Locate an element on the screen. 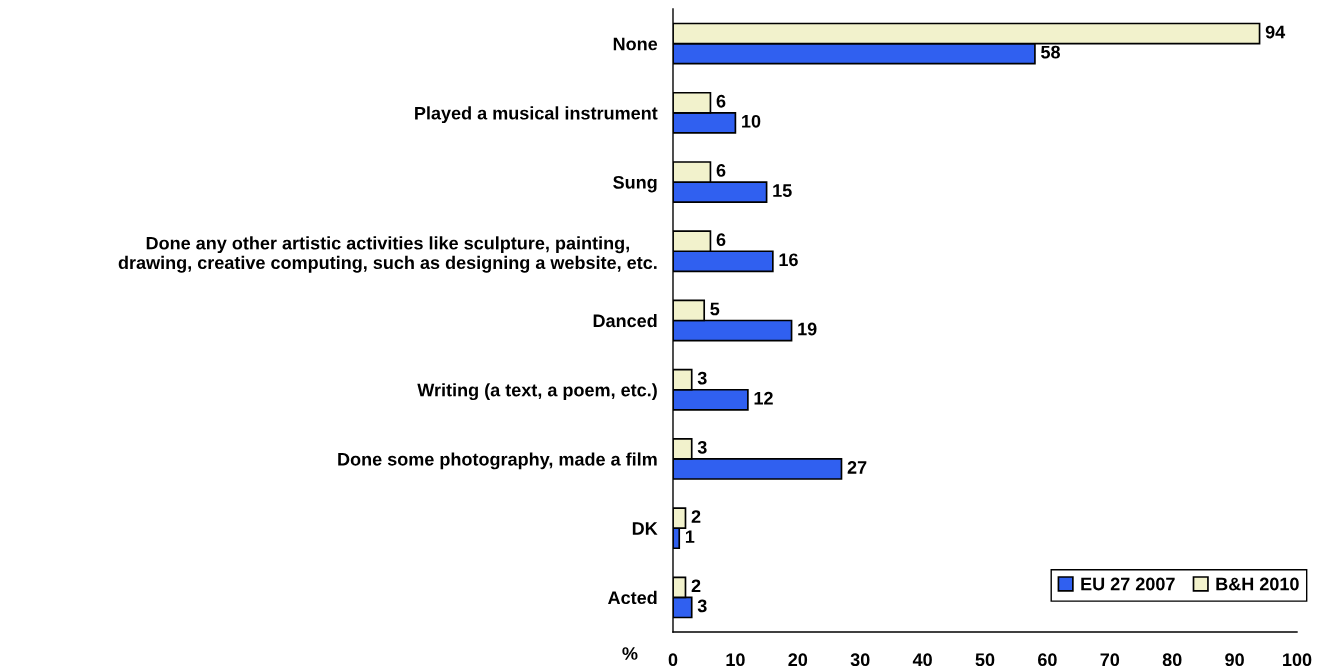 This screenshot has height=670, width=1325. y-tick-label: DK is located at coordinates (645, 528).